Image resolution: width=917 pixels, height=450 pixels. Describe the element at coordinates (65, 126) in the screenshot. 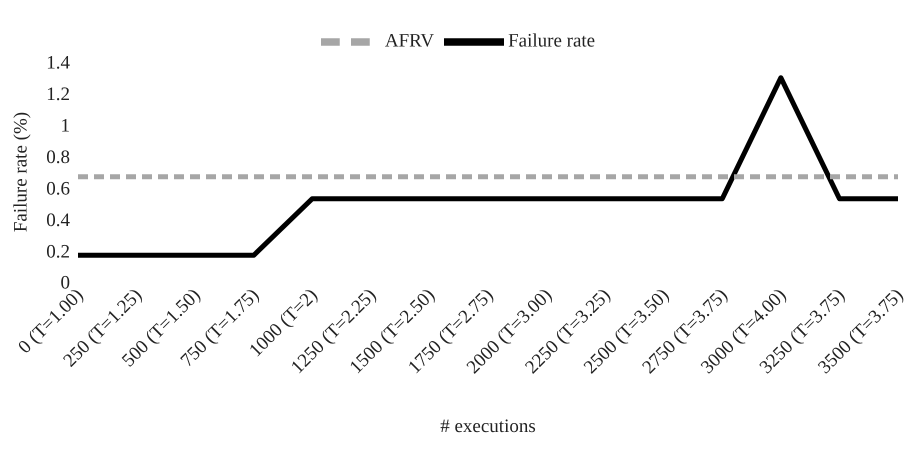

I see `y-tick-label: 1` at that location.